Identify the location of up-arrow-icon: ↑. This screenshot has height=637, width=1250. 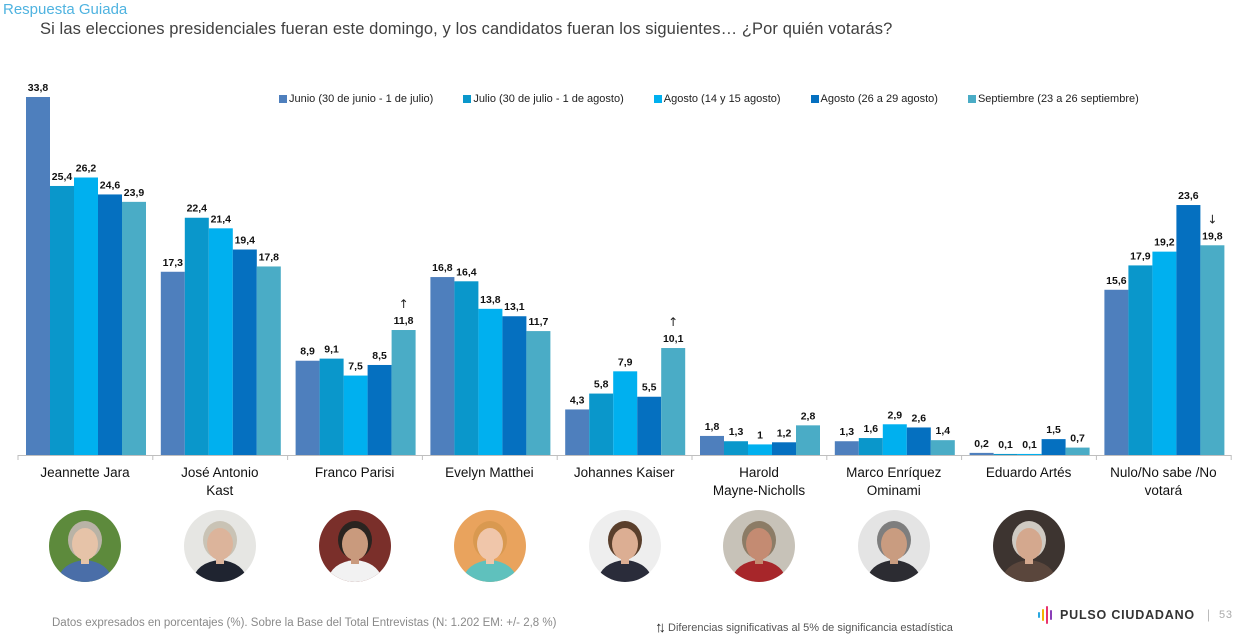
(404, 304).